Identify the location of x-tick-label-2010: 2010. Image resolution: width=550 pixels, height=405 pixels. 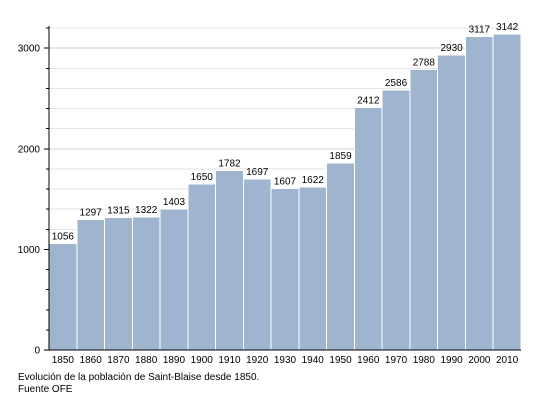
(507, 360).